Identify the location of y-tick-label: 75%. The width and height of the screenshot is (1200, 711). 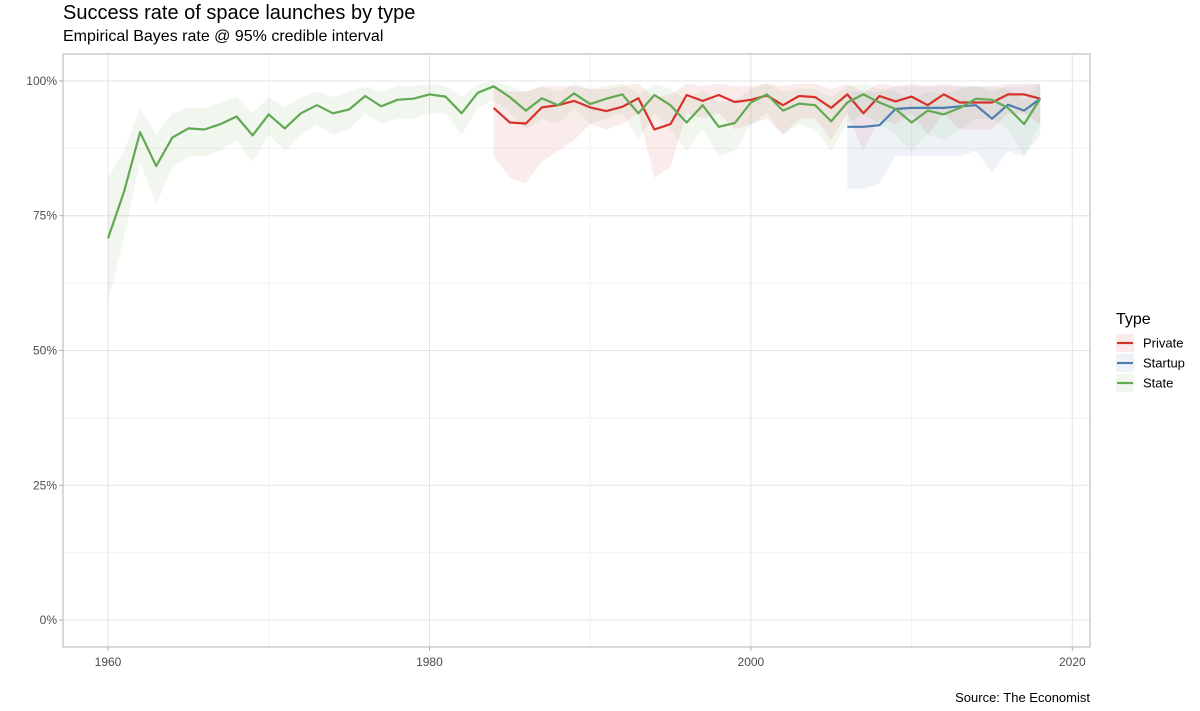
(45, 216).